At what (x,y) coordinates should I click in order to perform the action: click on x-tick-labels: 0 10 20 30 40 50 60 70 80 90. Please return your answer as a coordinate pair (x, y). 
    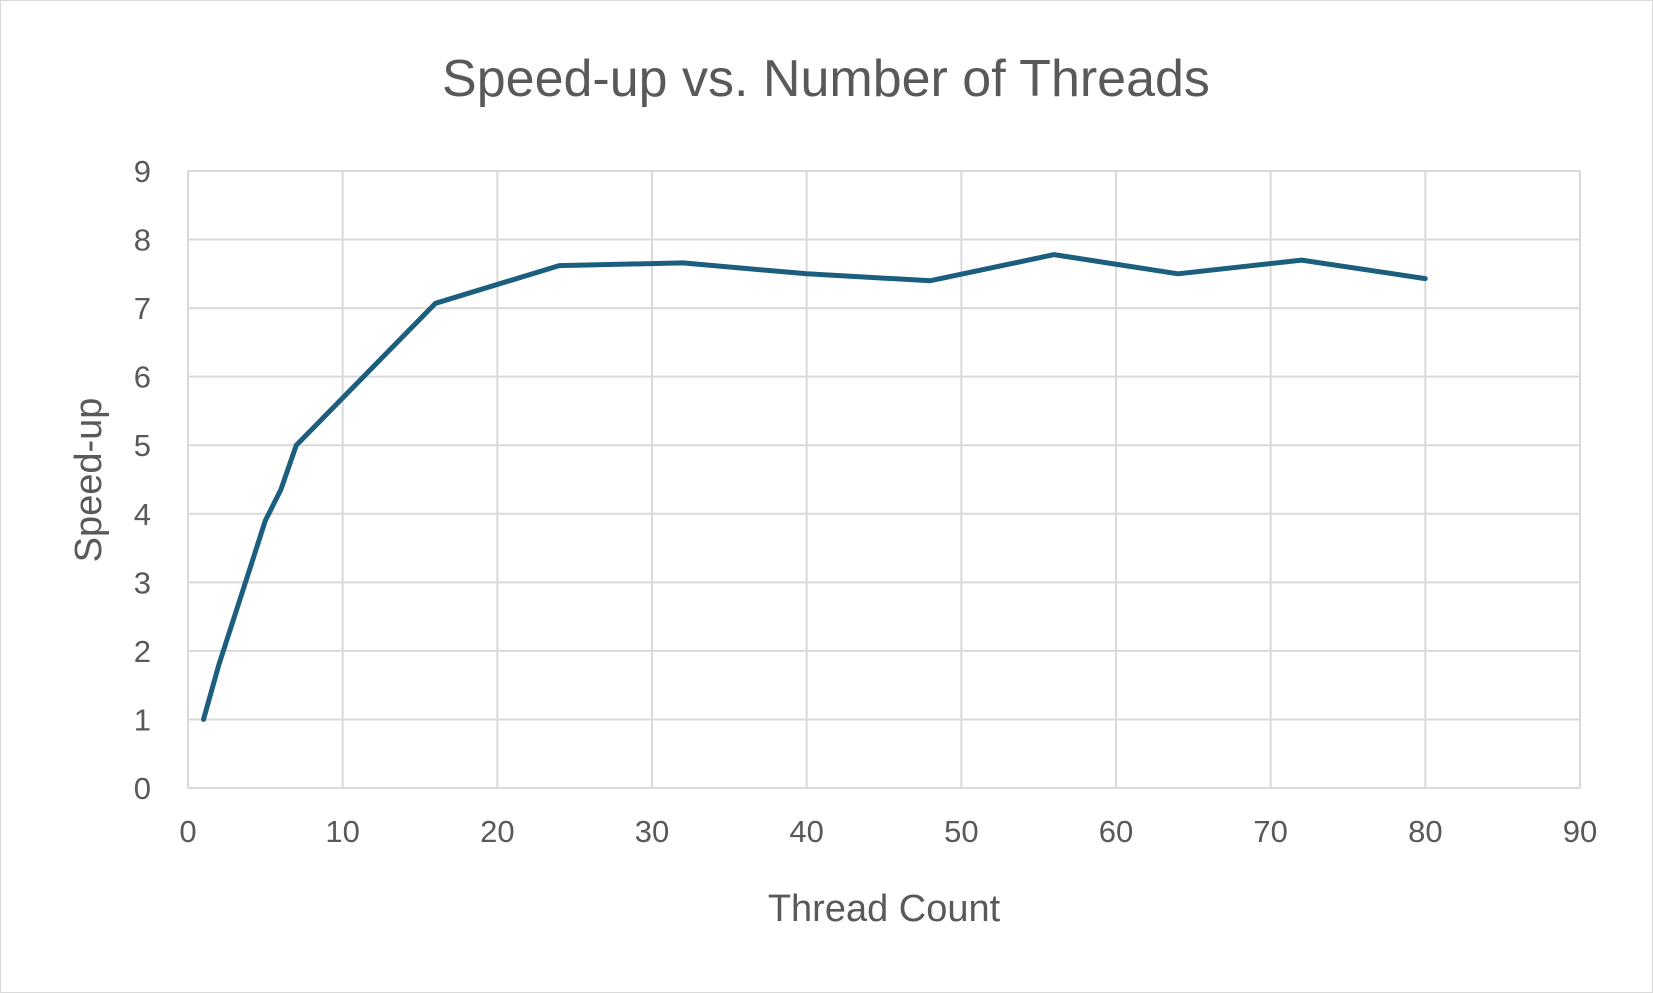
    Looking at the image, I should click on (888, 831).